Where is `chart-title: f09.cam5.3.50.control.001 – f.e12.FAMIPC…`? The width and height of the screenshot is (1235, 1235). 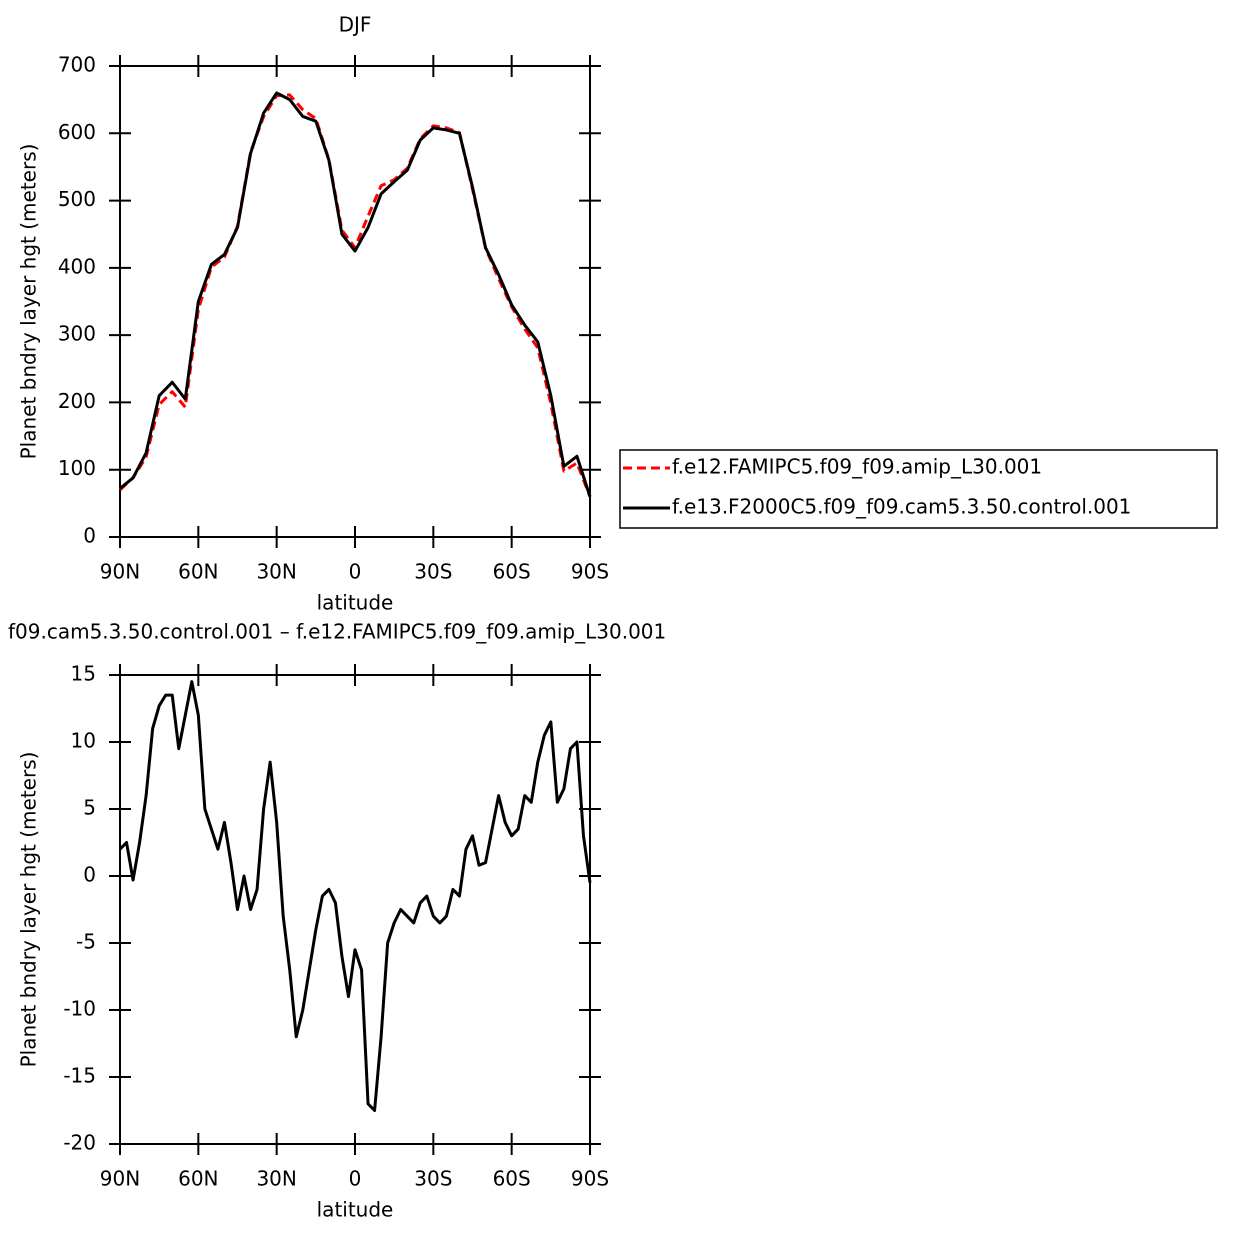 chart-title: f09.cam5.3.50.control.001 – f.e12.FAMIPC… is located at coordinates (337, 632).